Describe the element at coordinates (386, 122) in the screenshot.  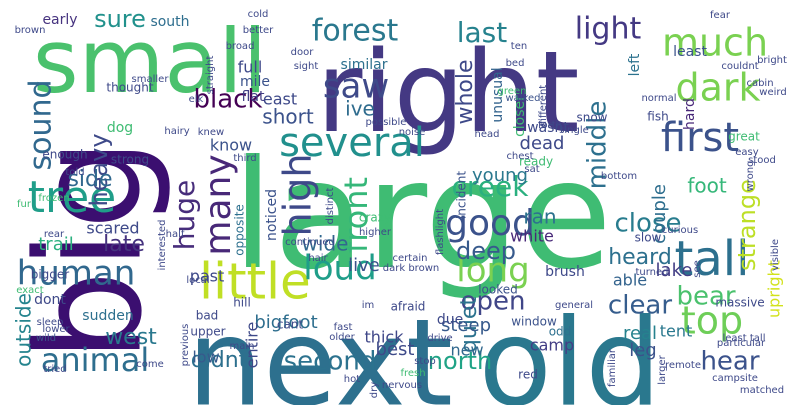
I see `word-possible: possible` at that location.